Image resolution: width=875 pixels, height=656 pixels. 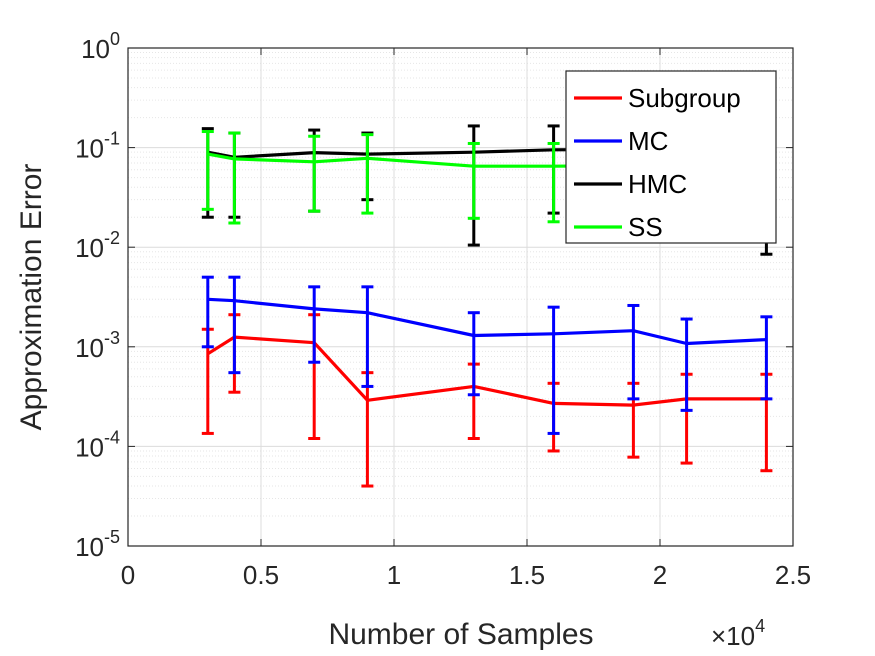 I want to click on legend-box, so click(x=671, y=157).